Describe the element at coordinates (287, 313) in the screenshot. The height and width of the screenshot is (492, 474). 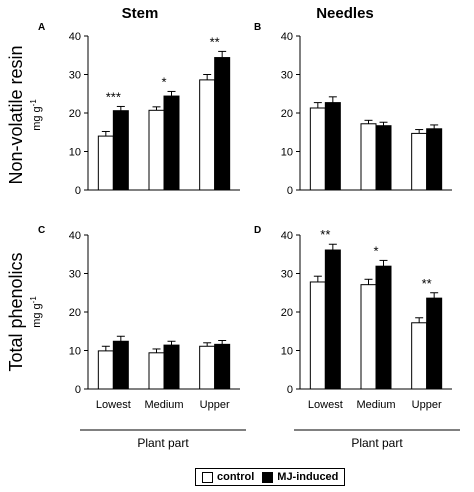
I see `y-tick-label-d: 20` at that location.